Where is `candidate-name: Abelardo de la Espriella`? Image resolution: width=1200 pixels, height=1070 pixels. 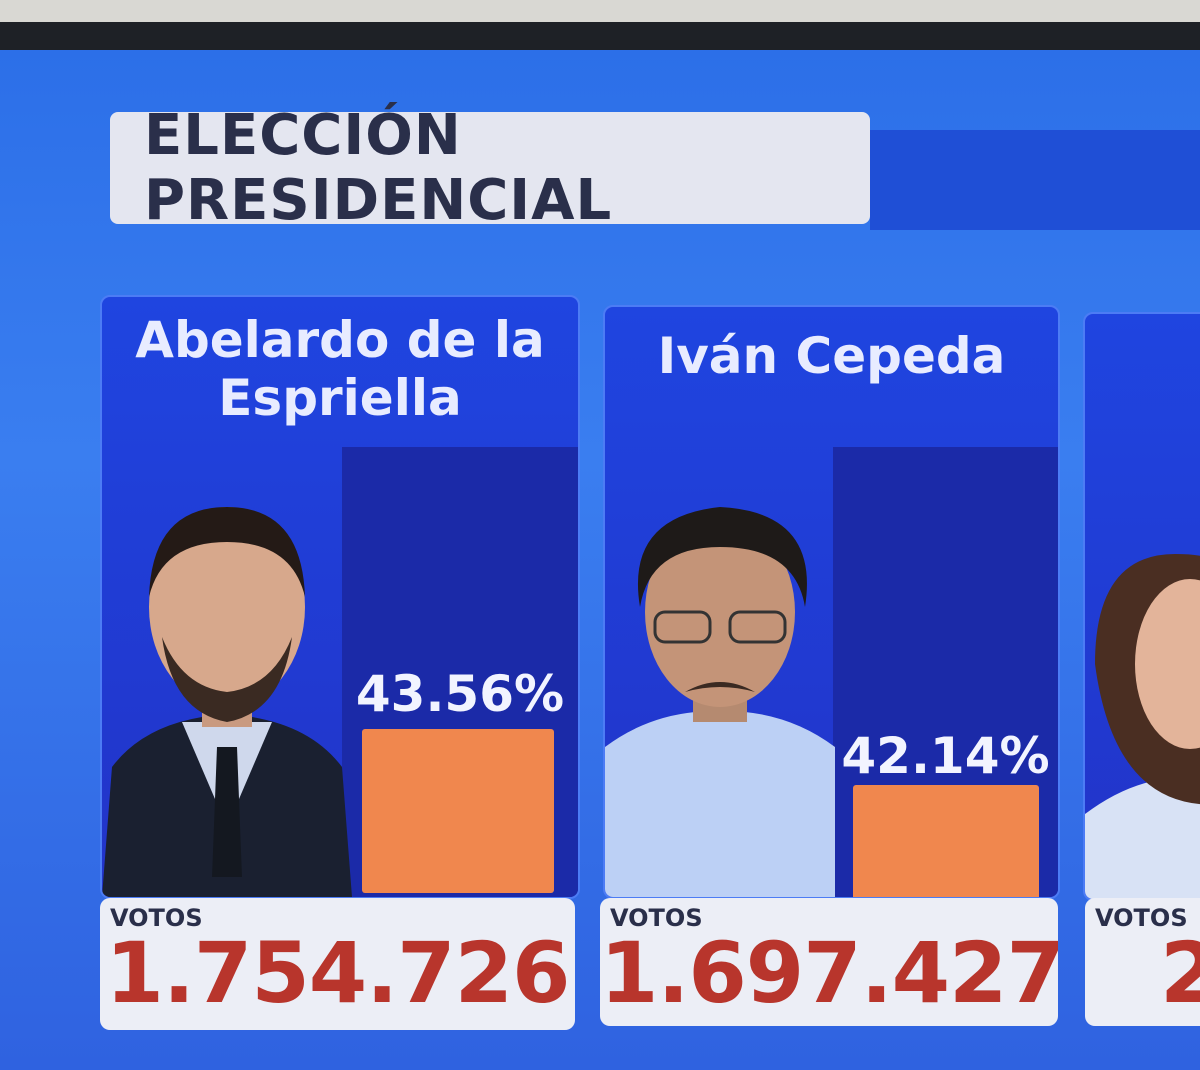
candidate-name: Abelardo de la Espriella is located at coordinates (340, 369).